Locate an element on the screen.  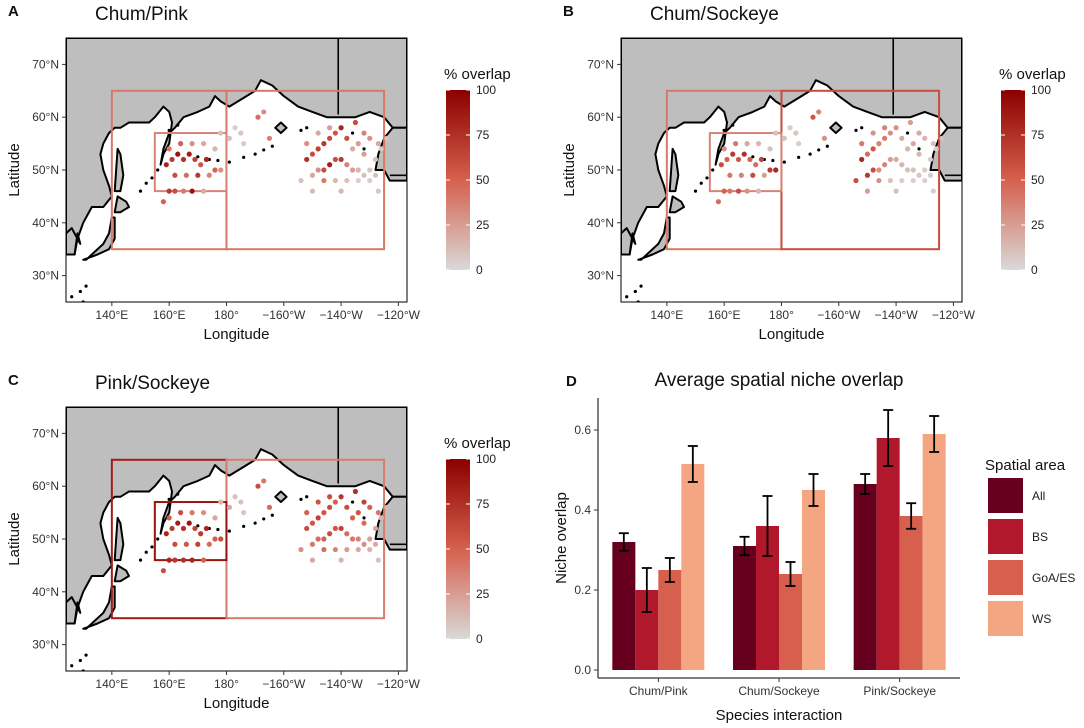
y-tick-label: 0.4 is located at coordinates (582, 510).